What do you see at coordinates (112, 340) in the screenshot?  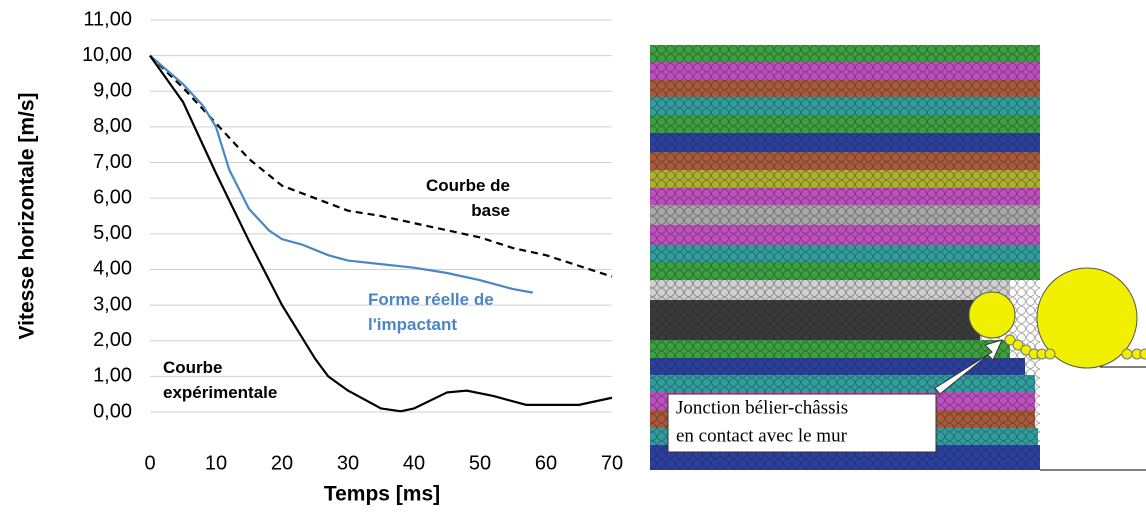 I see `y-tick-label: 2,00` at bounding box center [112, 340].